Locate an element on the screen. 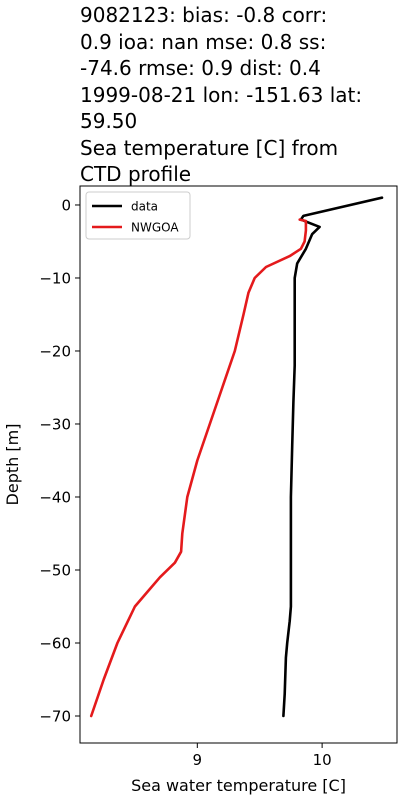 This screenshot has width=400, height=800. x-tick-label: 10 is located at coordinates (322, 760).